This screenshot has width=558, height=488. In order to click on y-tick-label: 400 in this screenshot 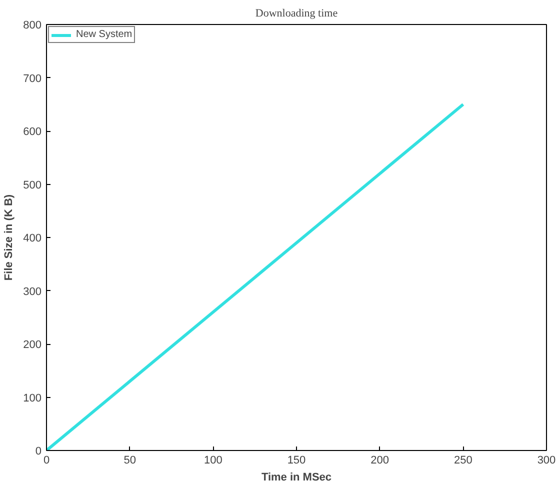, I will do `click(32, 238)`.